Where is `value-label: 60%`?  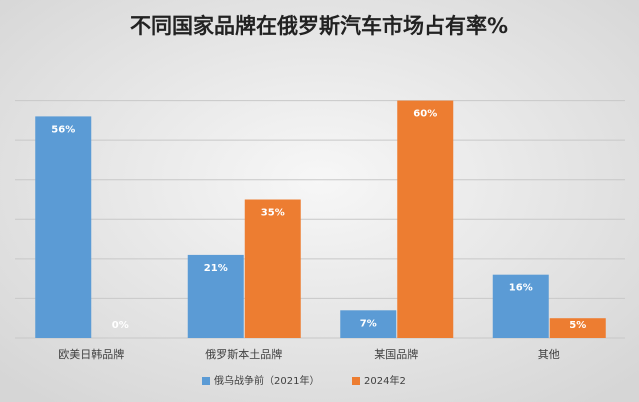
value-label: 60% is located at coordinates (425, 114).